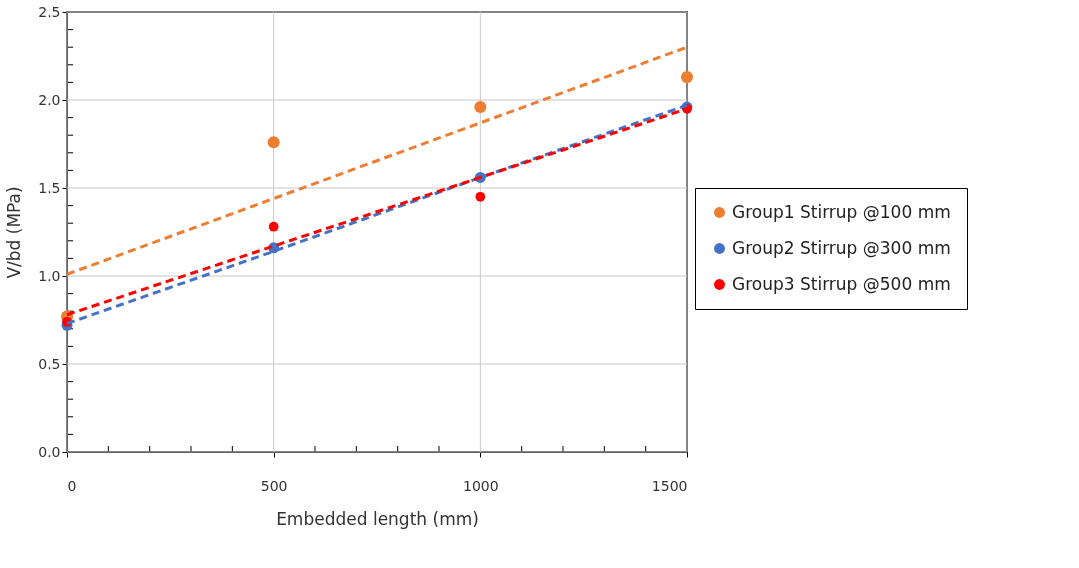  Describe the element at coordinates (49, 451) in the screenshot. I see `y-tick-label: 0.0` at that location.